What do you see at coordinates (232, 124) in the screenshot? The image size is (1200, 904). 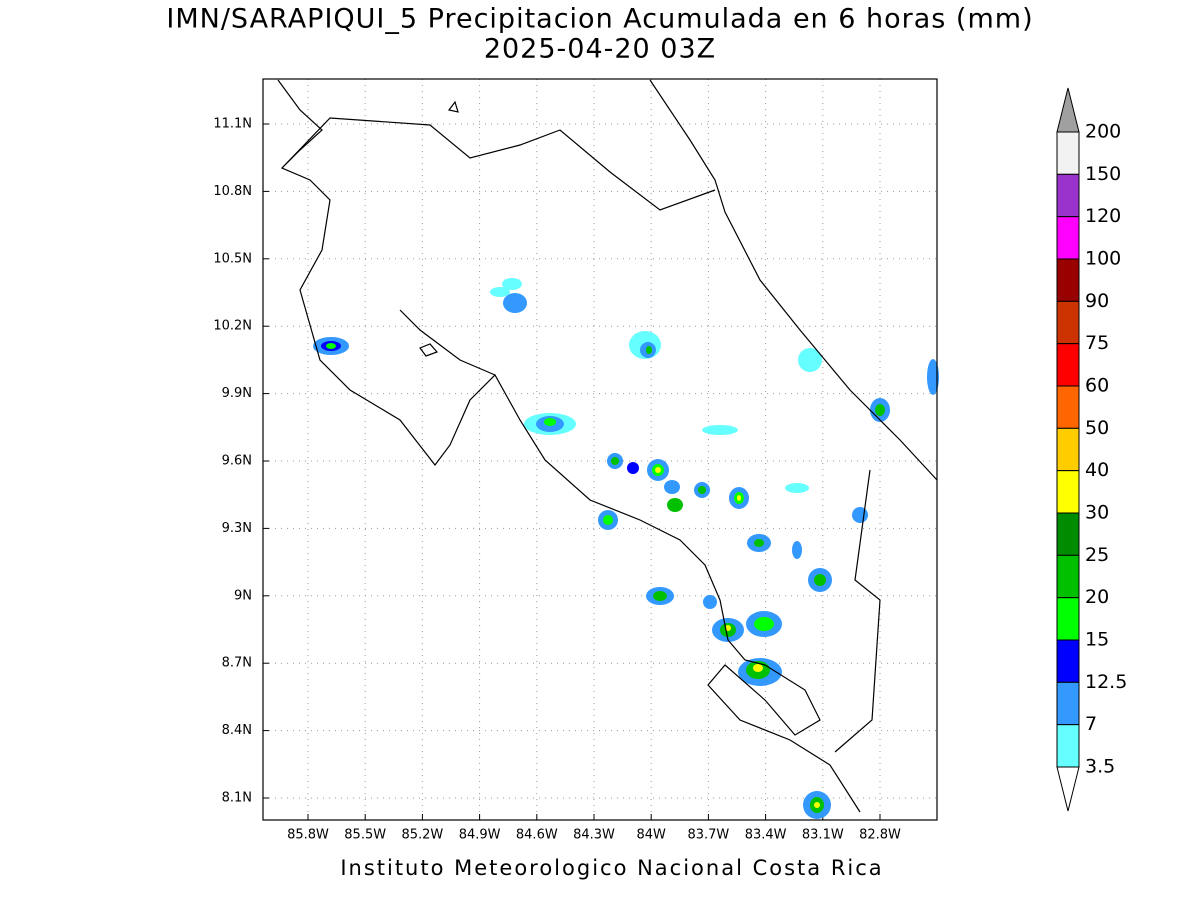 I see `y-tick-label: 11.1N` at bounding box center [232, 124].